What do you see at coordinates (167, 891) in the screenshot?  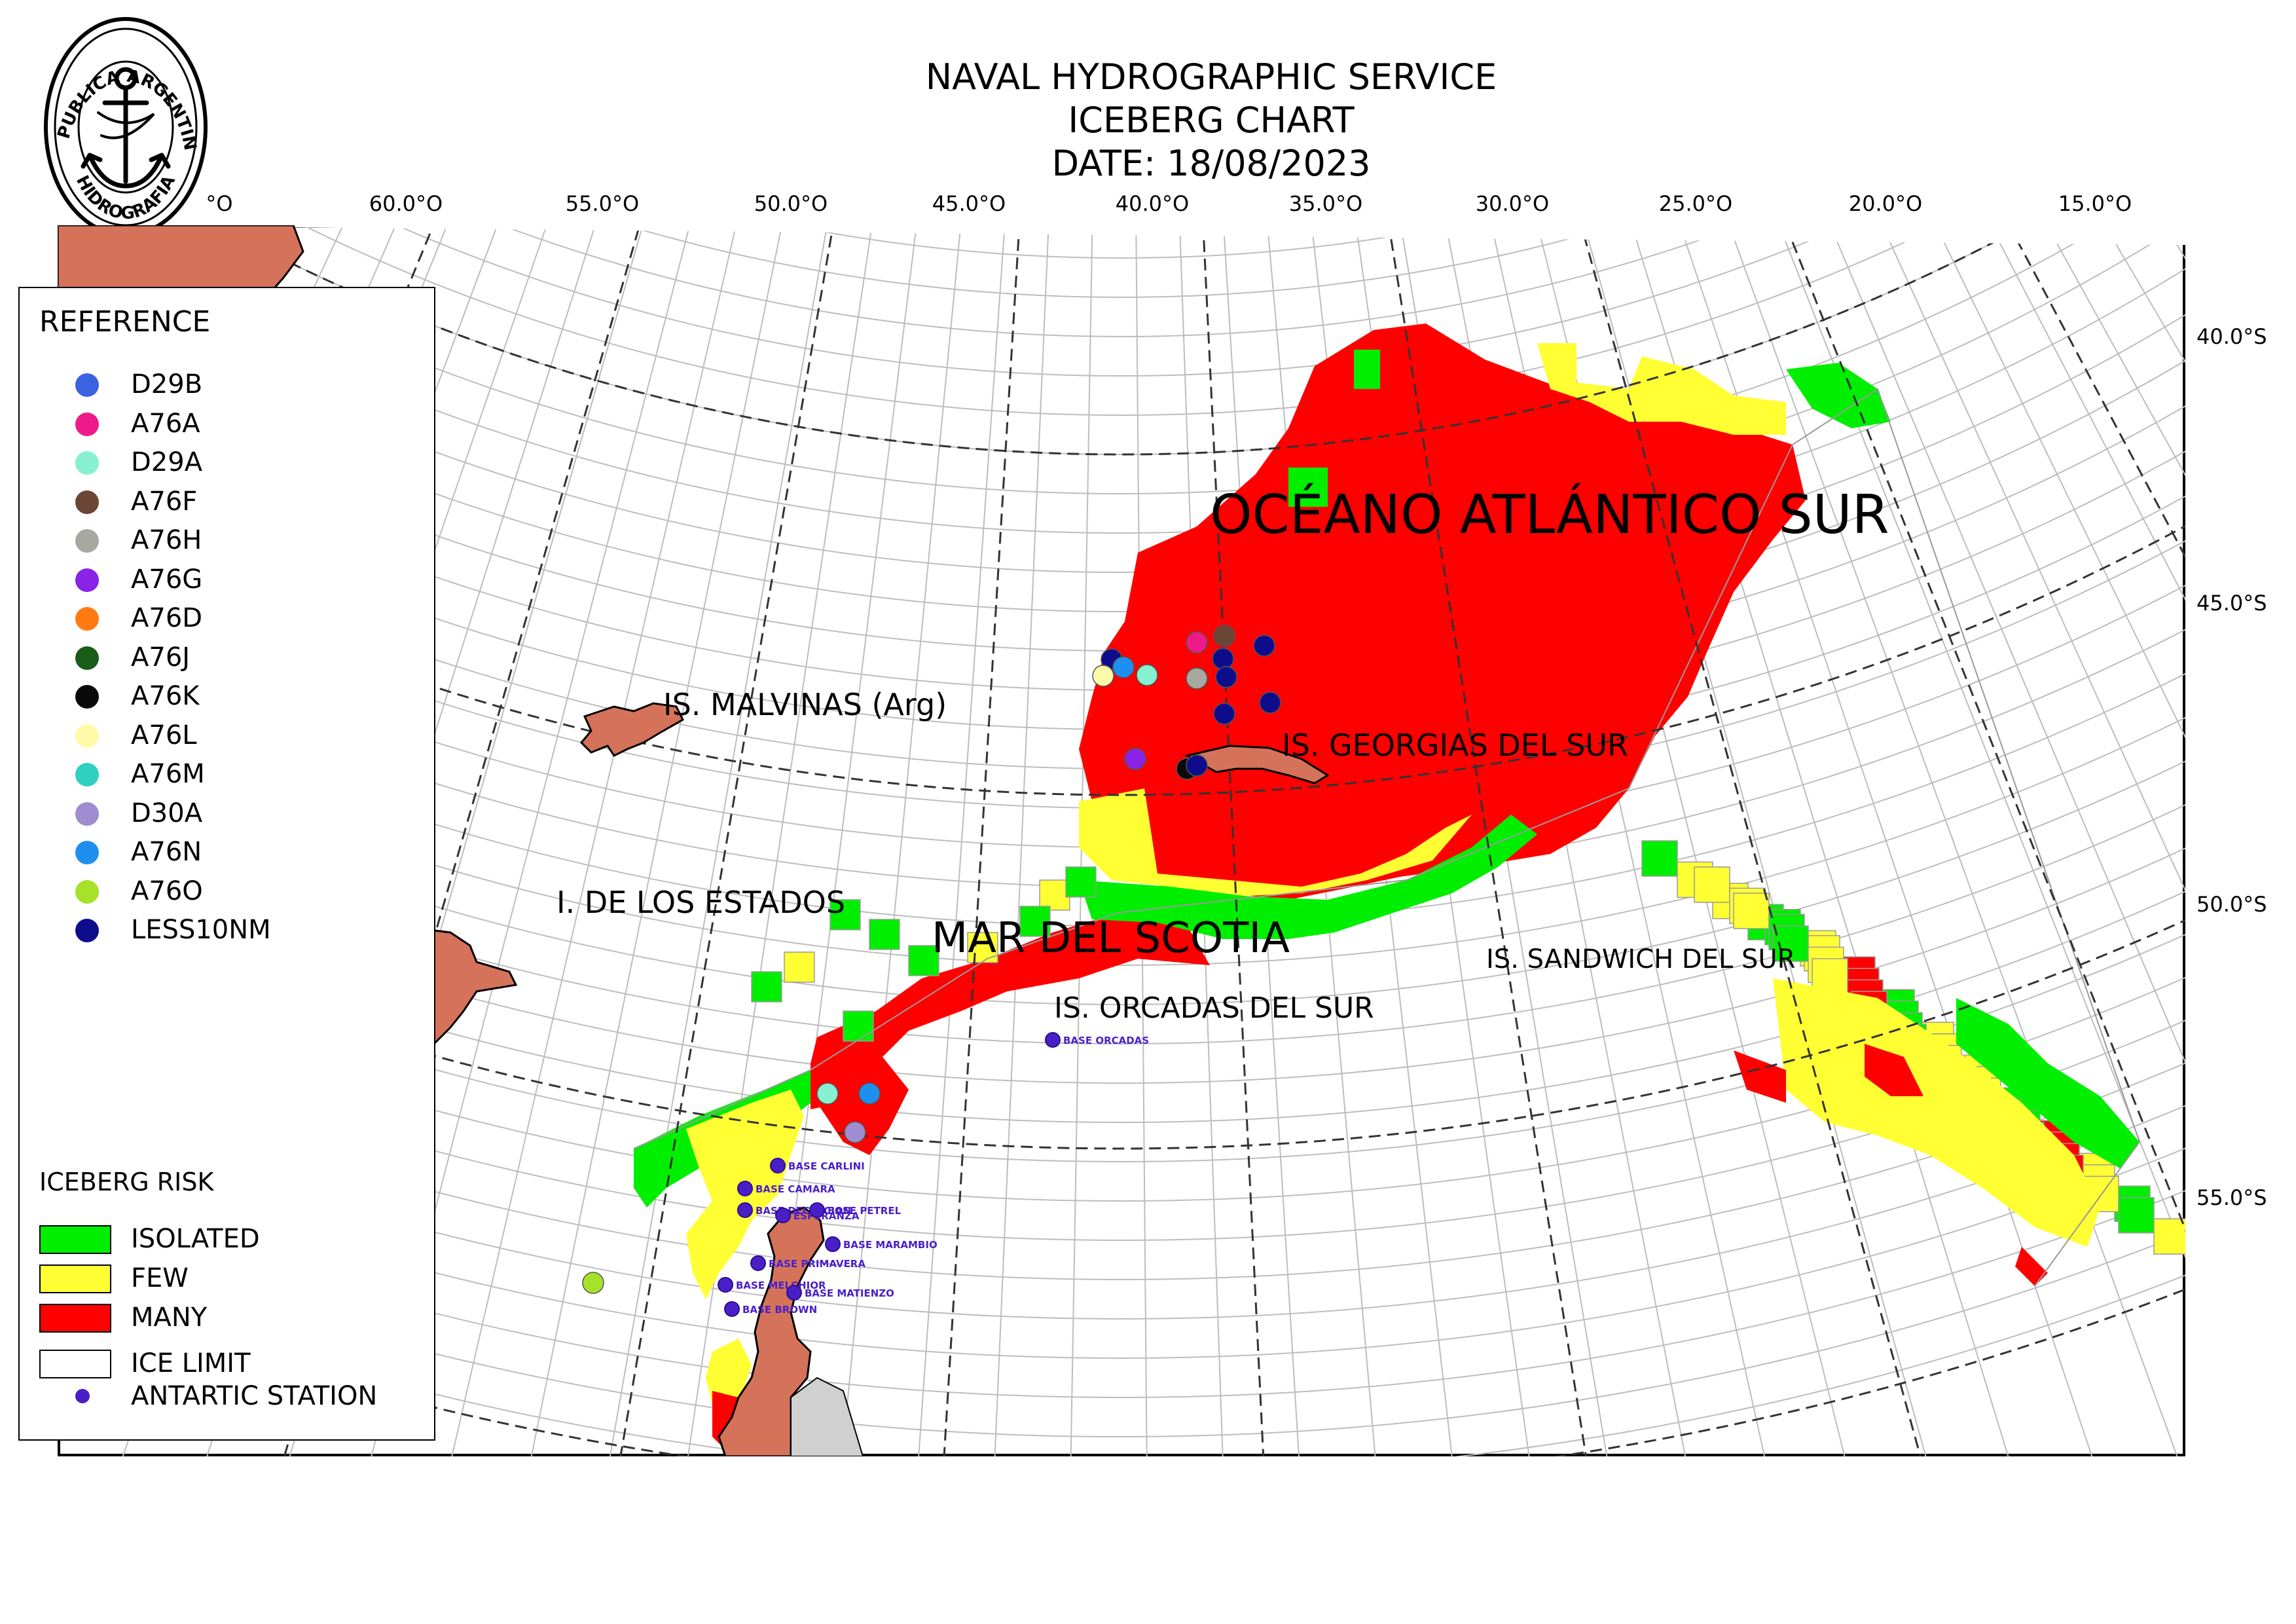 I see `legend-iceberg-label: A76O` at bounding box center [167, 891].